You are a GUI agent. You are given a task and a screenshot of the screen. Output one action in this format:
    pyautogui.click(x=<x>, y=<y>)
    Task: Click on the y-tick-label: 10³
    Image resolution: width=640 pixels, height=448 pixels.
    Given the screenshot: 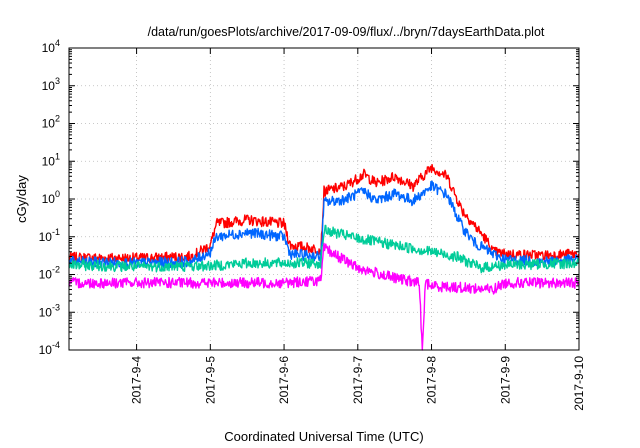 What is the action you would take?
    pyautogui.click(x=51, y=84)
    